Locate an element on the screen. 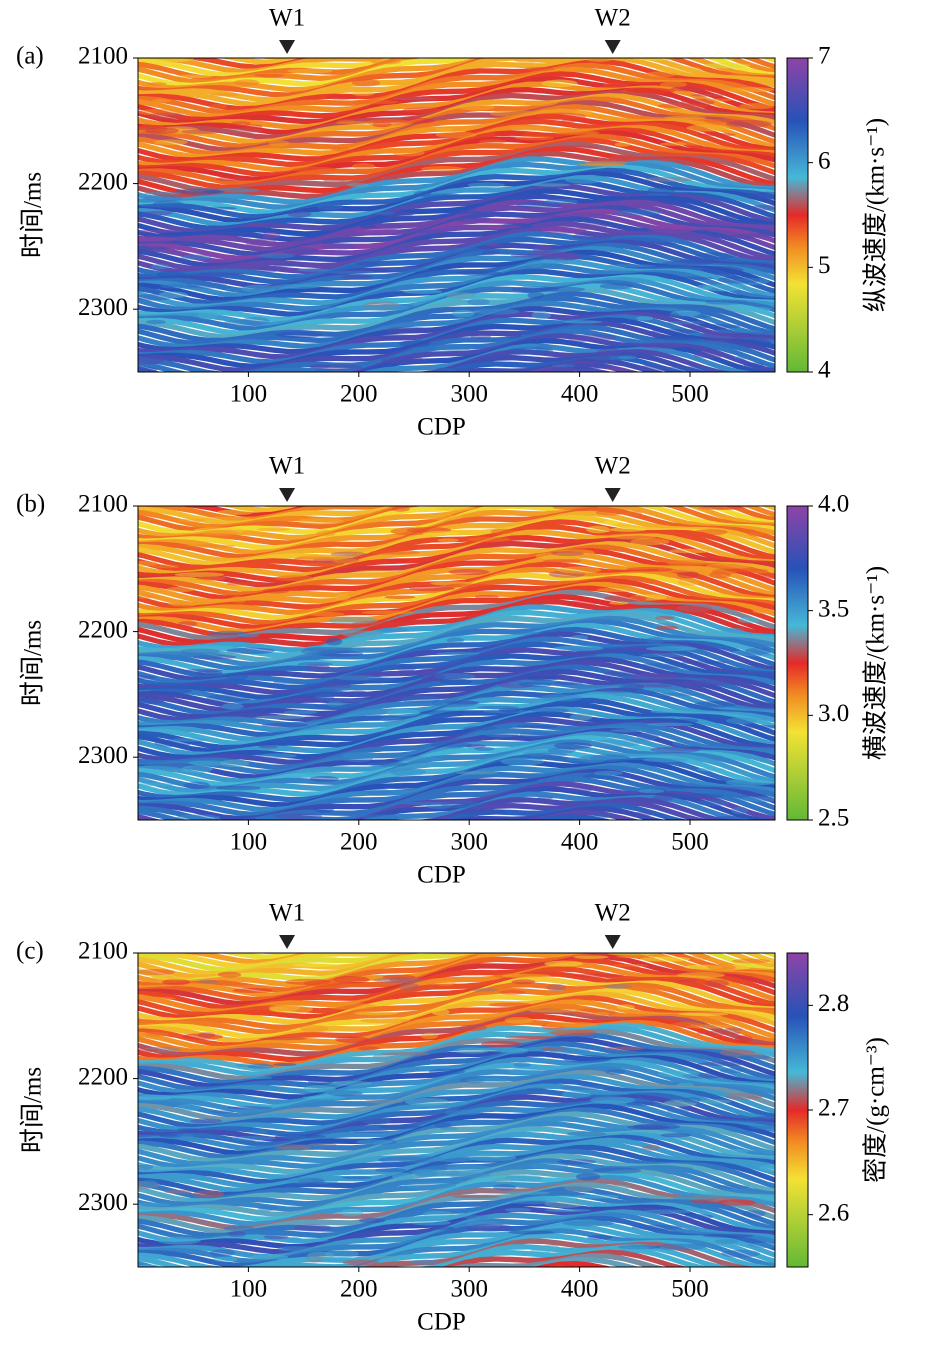 This screenshot has width=945, height=1350. colorbar is located at coordinates (797, 663).